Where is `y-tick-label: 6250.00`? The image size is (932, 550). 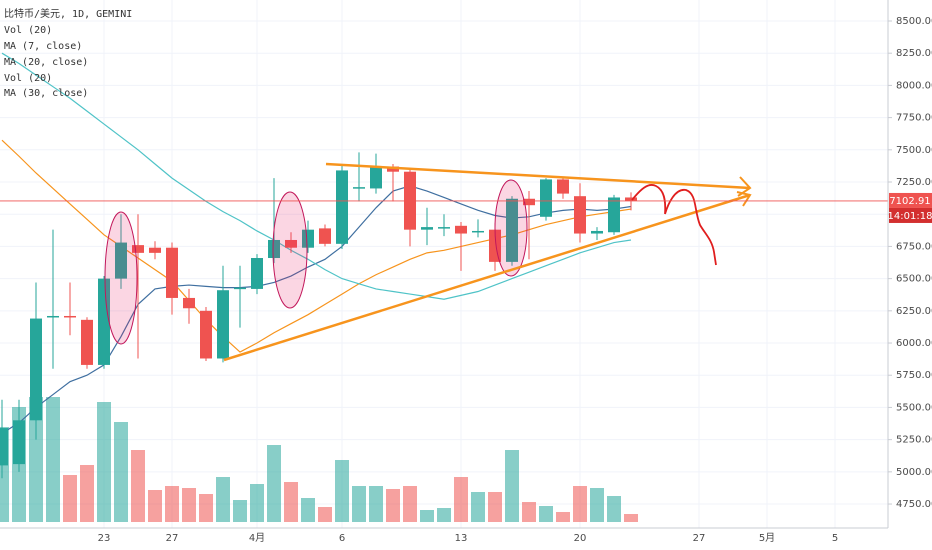
y-tick-label: 6250.00 is located at coordinates (914, 311).